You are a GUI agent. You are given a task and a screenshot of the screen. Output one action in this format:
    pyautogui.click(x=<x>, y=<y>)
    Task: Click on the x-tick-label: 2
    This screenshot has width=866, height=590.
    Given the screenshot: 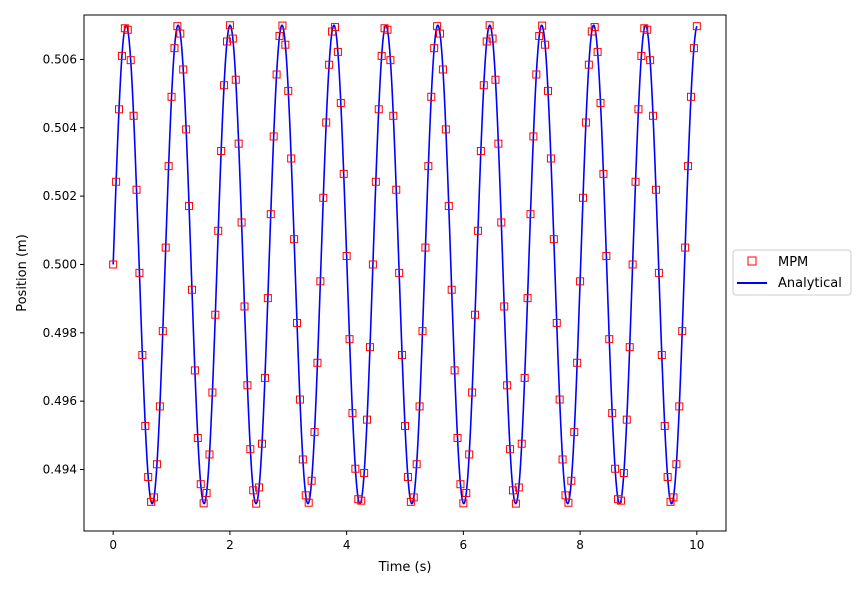 What is the action you would take?
    pyautogui.click(x=230, y=545)
    